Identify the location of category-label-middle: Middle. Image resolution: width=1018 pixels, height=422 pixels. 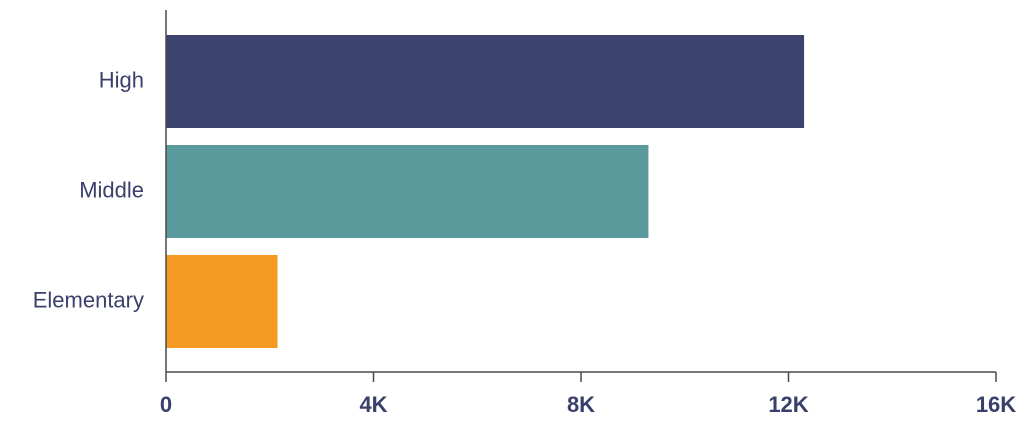
(111, 189).